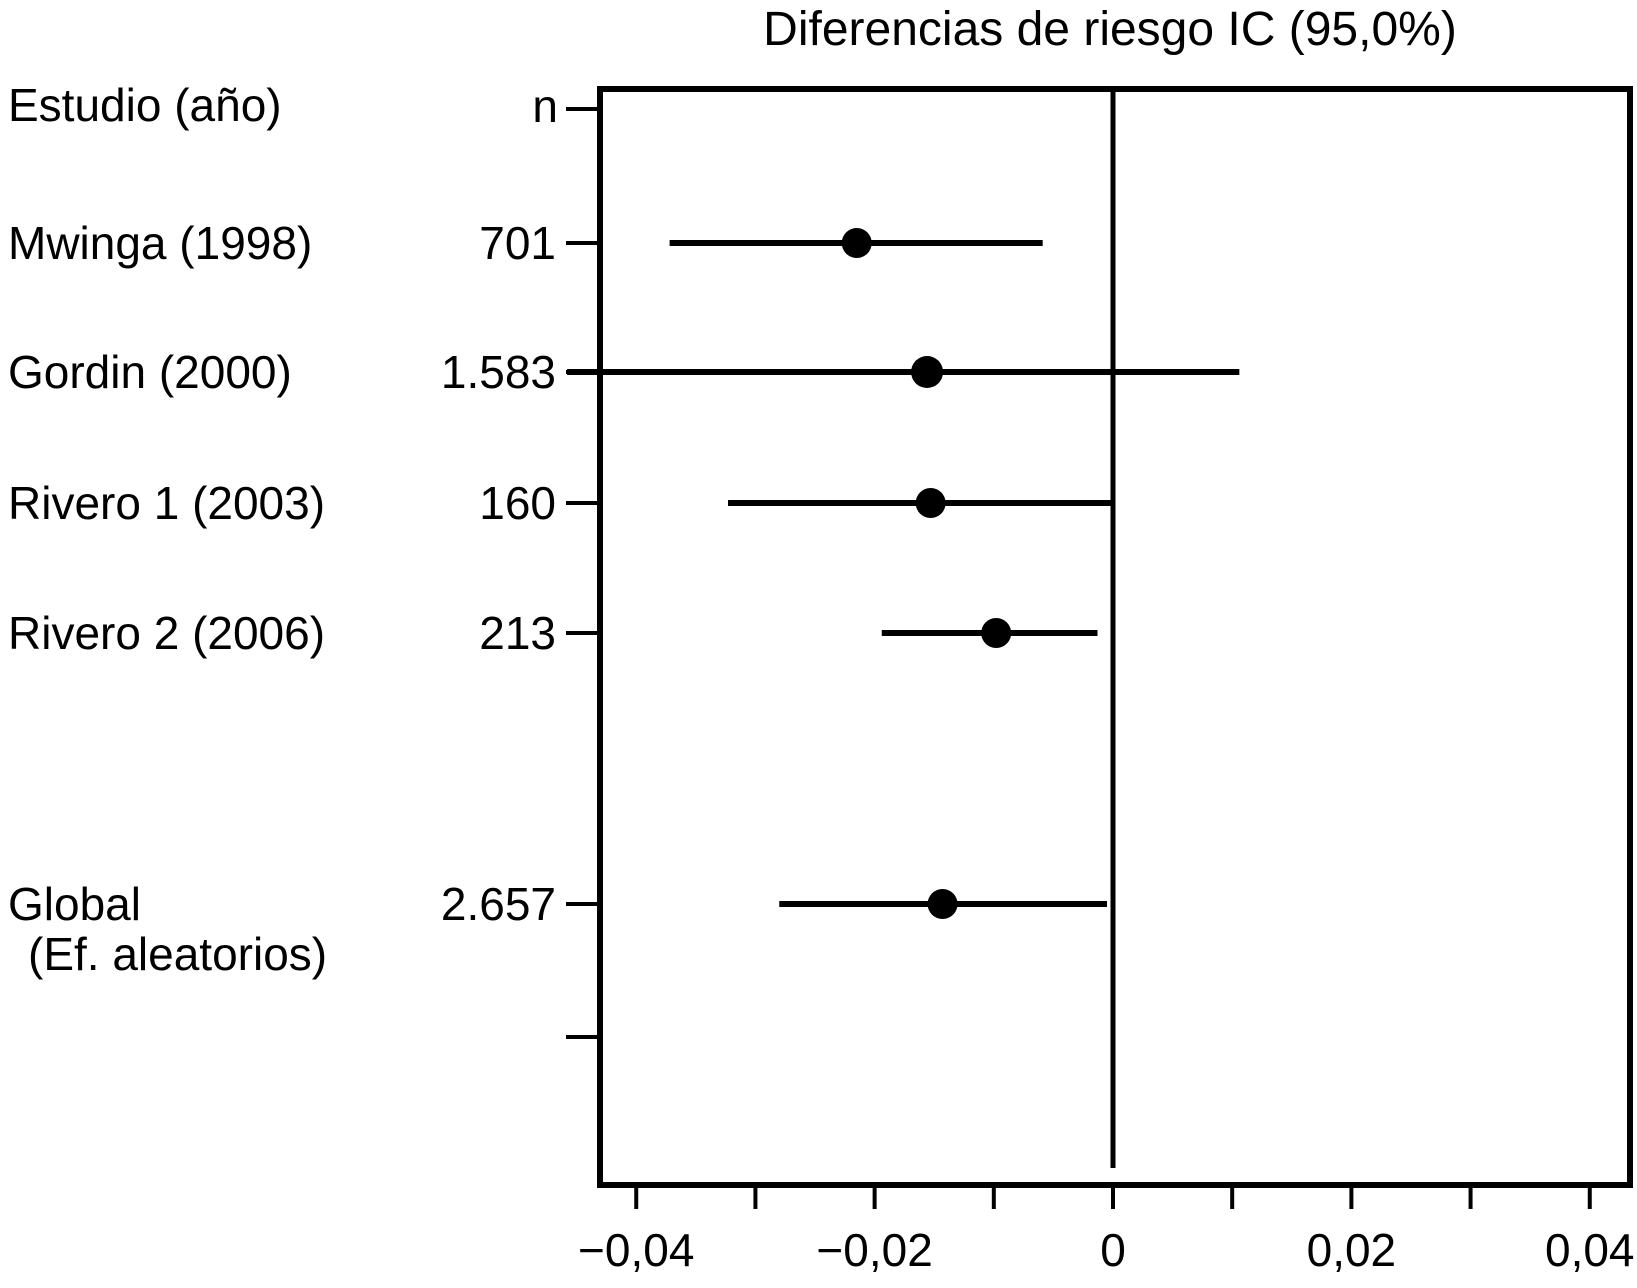  What do you see at coordinates (498, 372) in the screenshot?
I see `study-n-value: 1.583` at bounding box center [498, 372].